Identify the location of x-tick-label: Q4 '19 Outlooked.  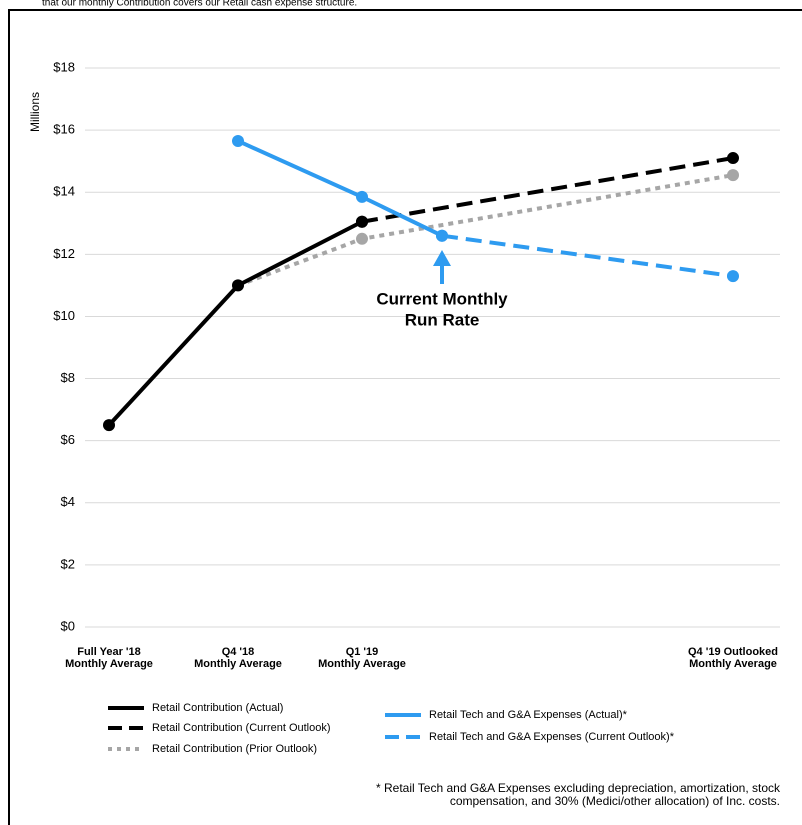
(733, 652).